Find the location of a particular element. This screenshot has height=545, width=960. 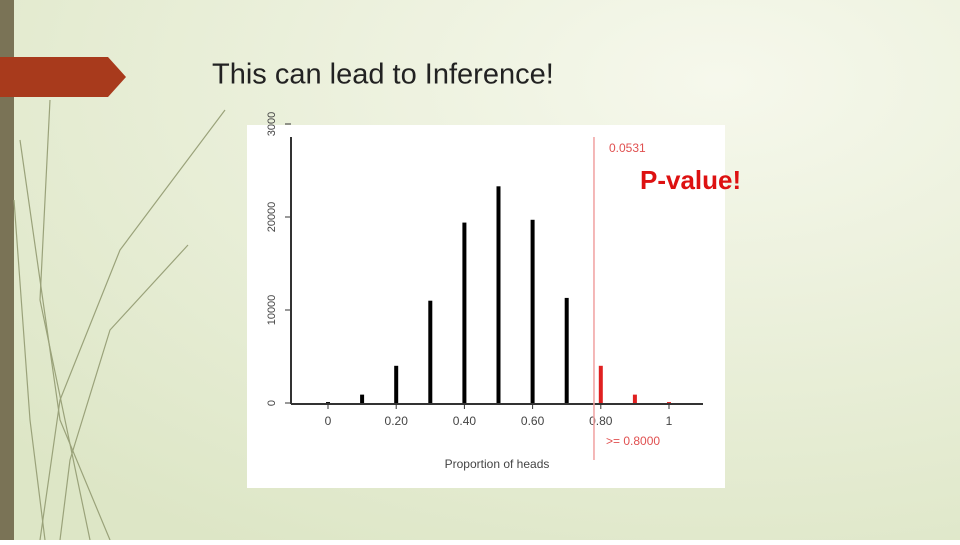

title-arrow is located at coordinates (63, 77).